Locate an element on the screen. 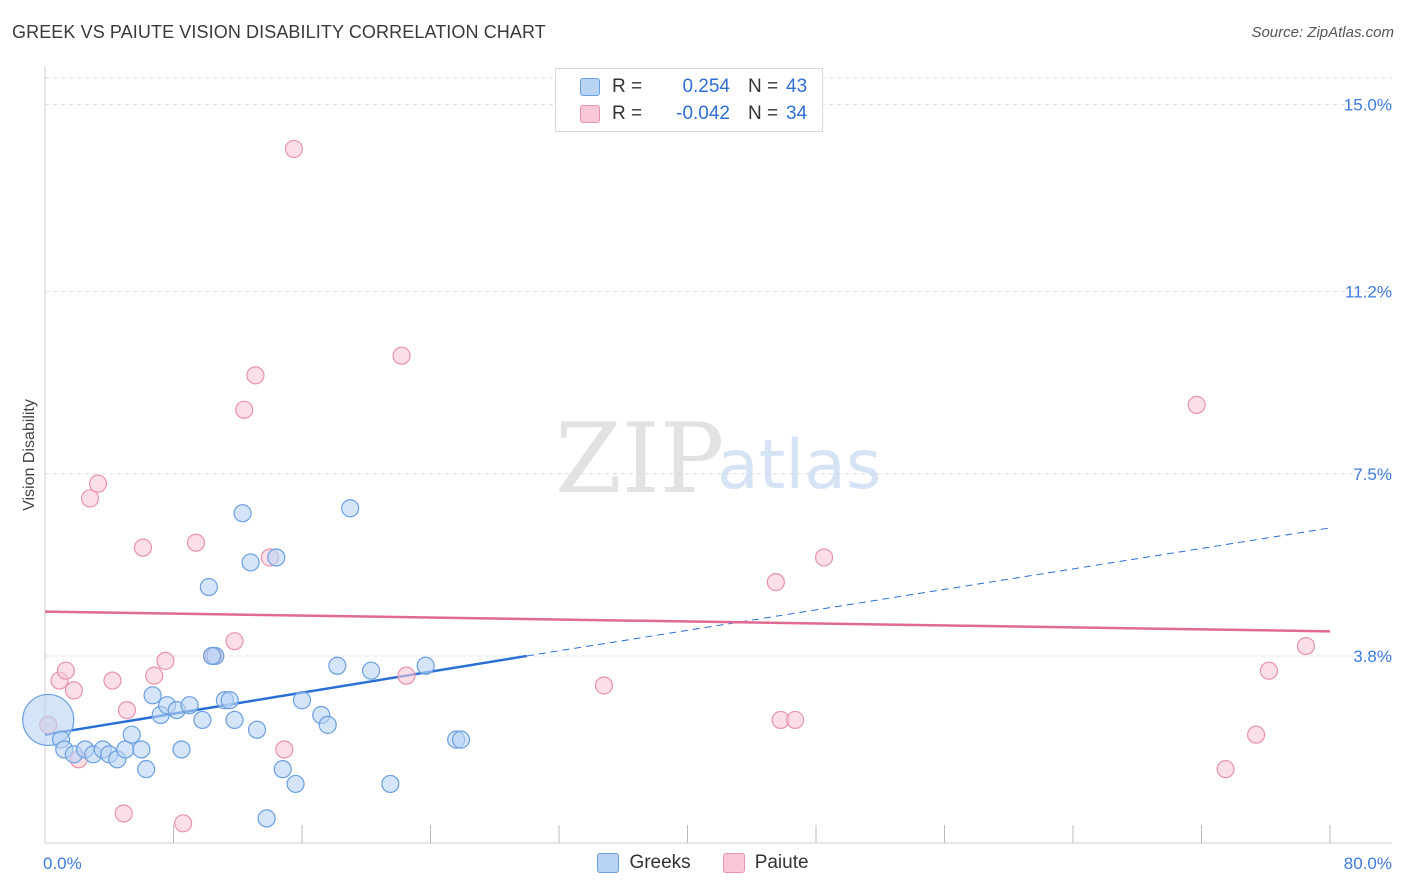 The height and width of the screenshot is (892, 1406). legend-n-value: 34 is located at coordinates (797, 113).